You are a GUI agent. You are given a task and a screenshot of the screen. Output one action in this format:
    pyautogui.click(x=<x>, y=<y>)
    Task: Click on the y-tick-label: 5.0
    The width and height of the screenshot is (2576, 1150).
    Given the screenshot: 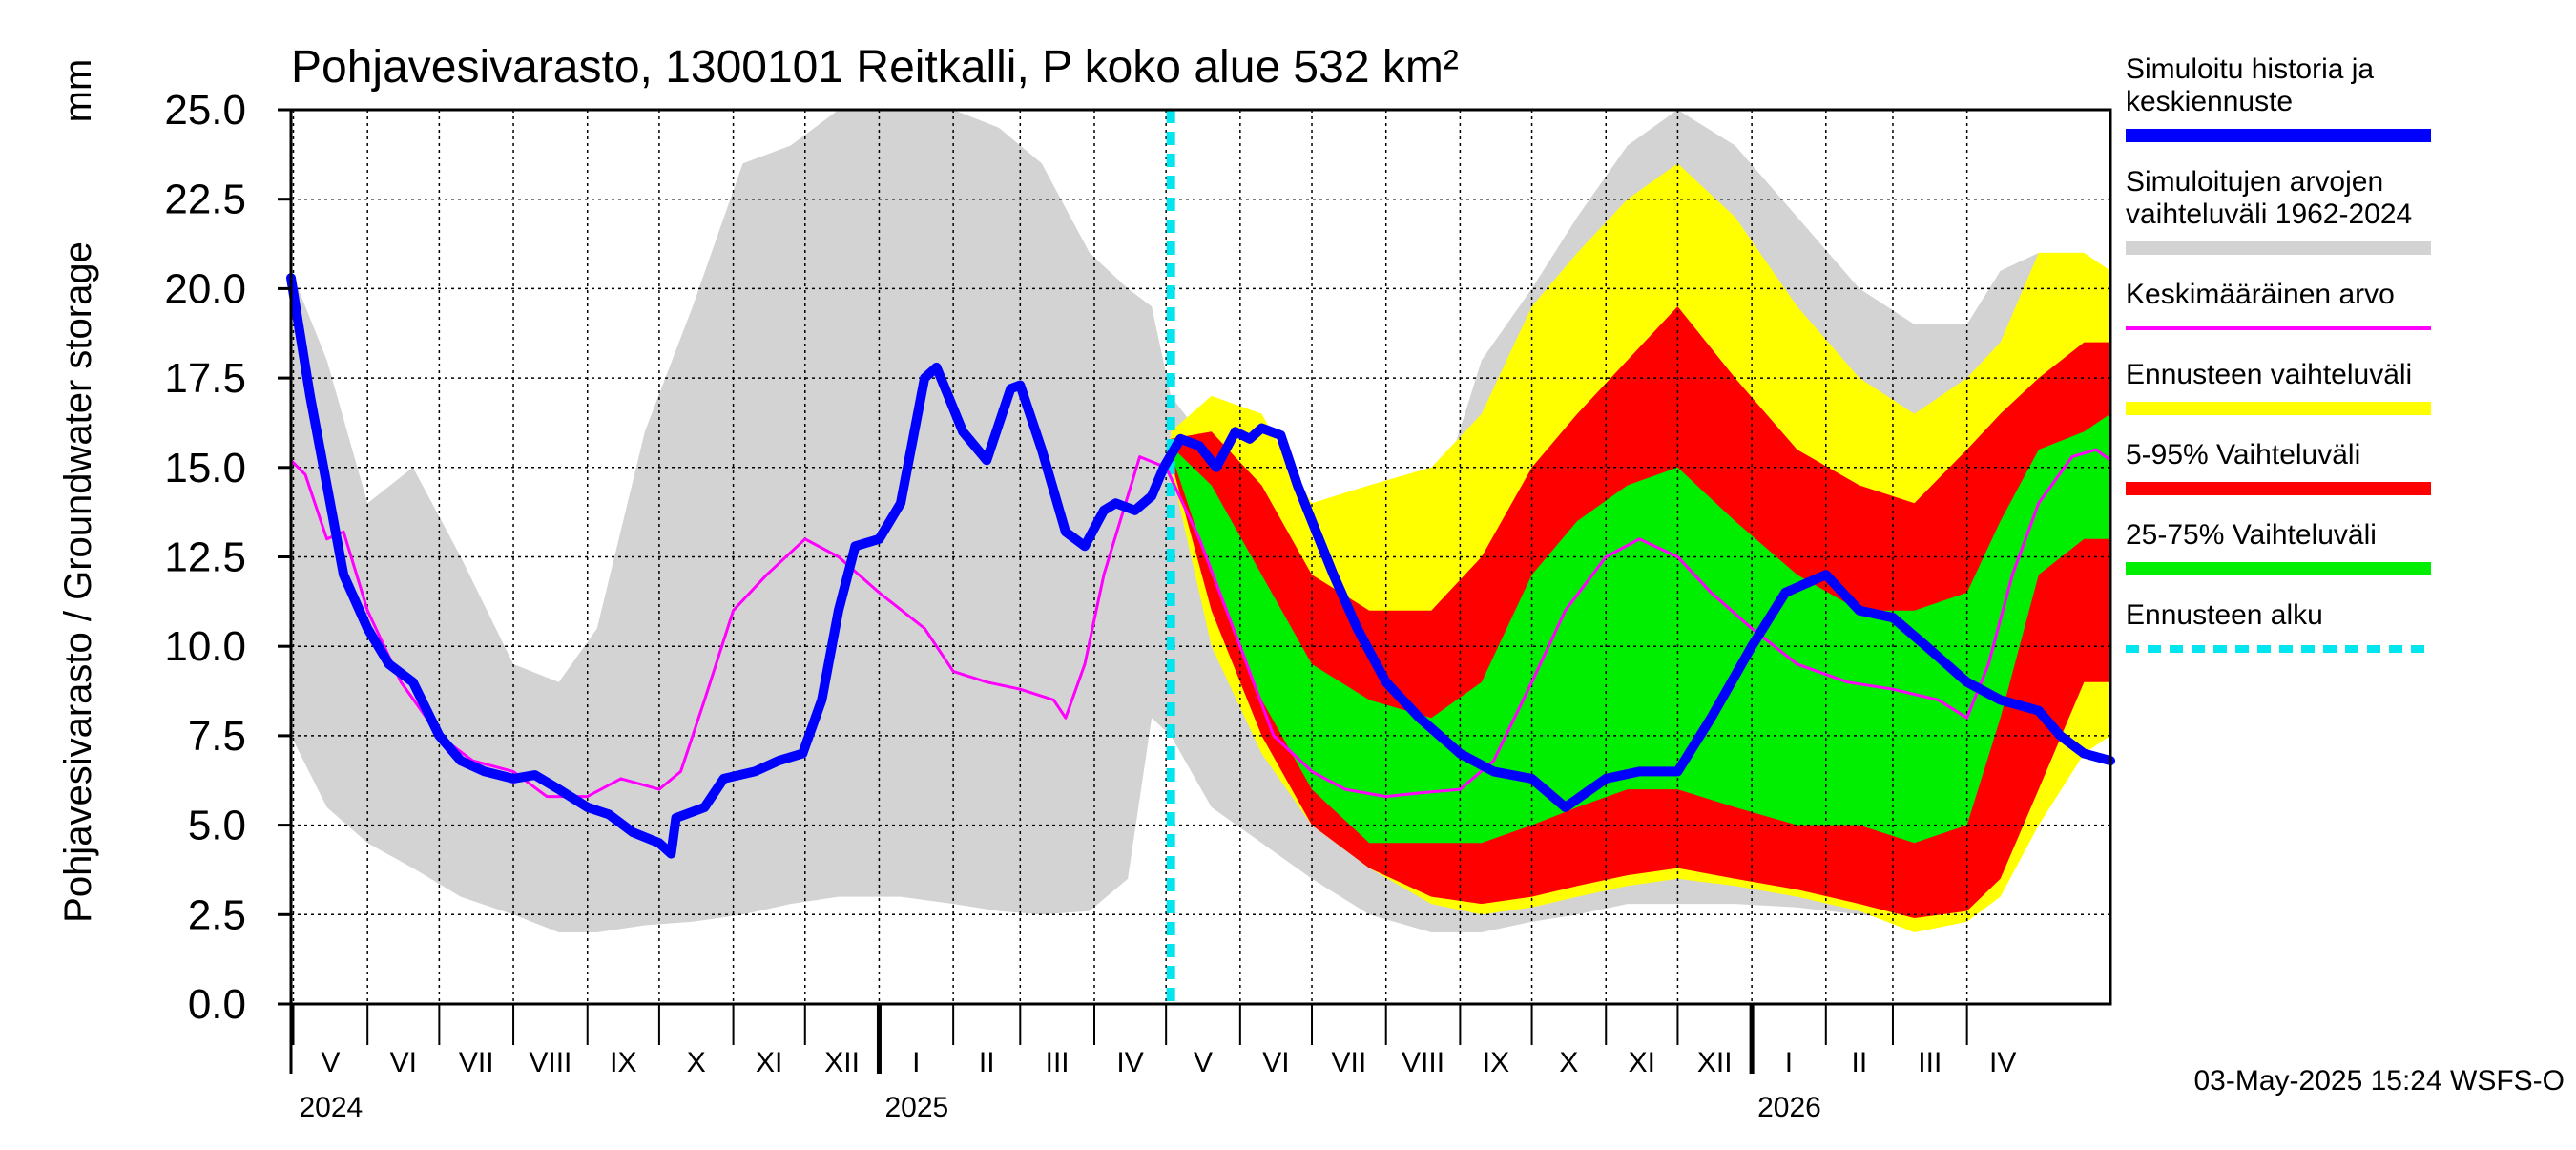 What is the action you would take?
    pyautogui.click(x=217, y=826)
    